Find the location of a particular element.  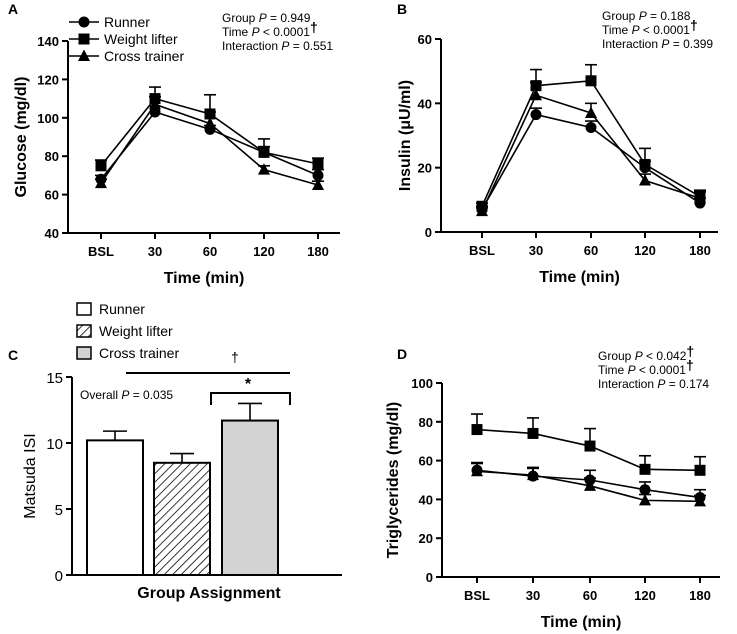

y-tick-label: 0 is located at coordinates (428, 232).